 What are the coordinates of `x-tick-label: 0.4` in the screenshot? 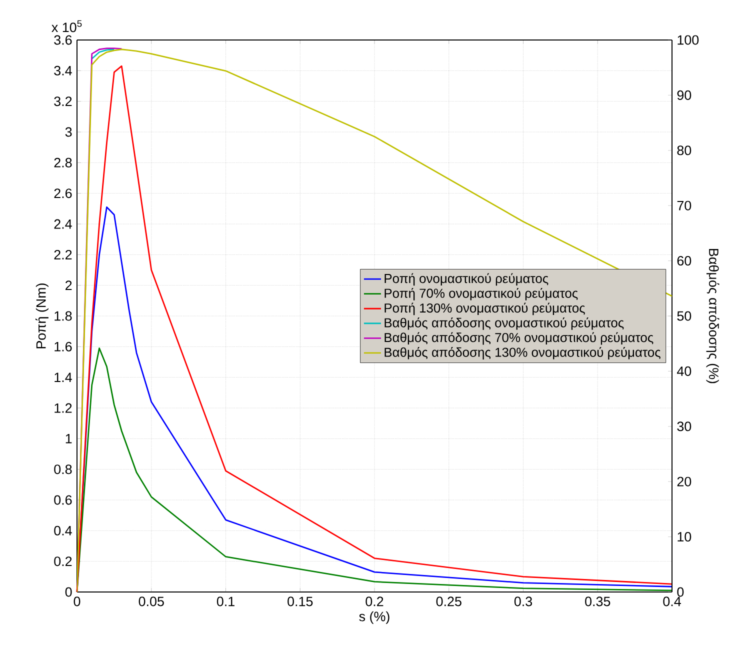 It's located at (672, 601).